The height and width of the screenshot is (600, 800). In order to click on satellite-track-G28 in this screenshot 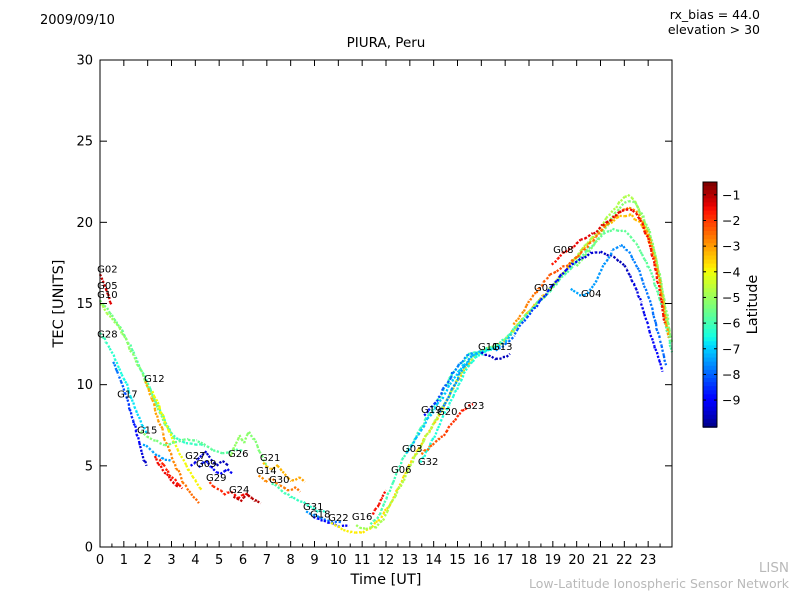, I will do `click(123, 383)`.